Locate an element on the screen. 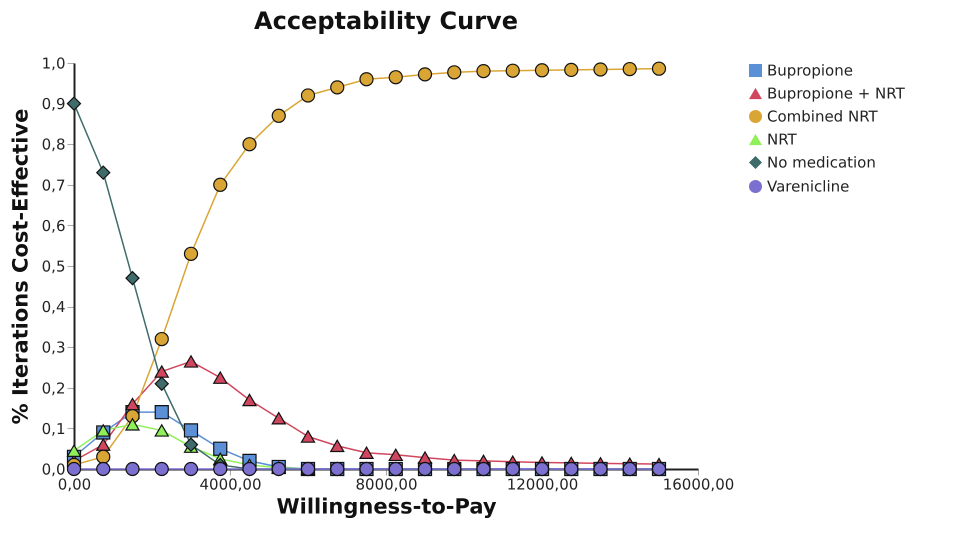 Image resolution: width=967 pixels, height=542 pixels. legend-label: Bupropione is located at coordinates (810, 71).